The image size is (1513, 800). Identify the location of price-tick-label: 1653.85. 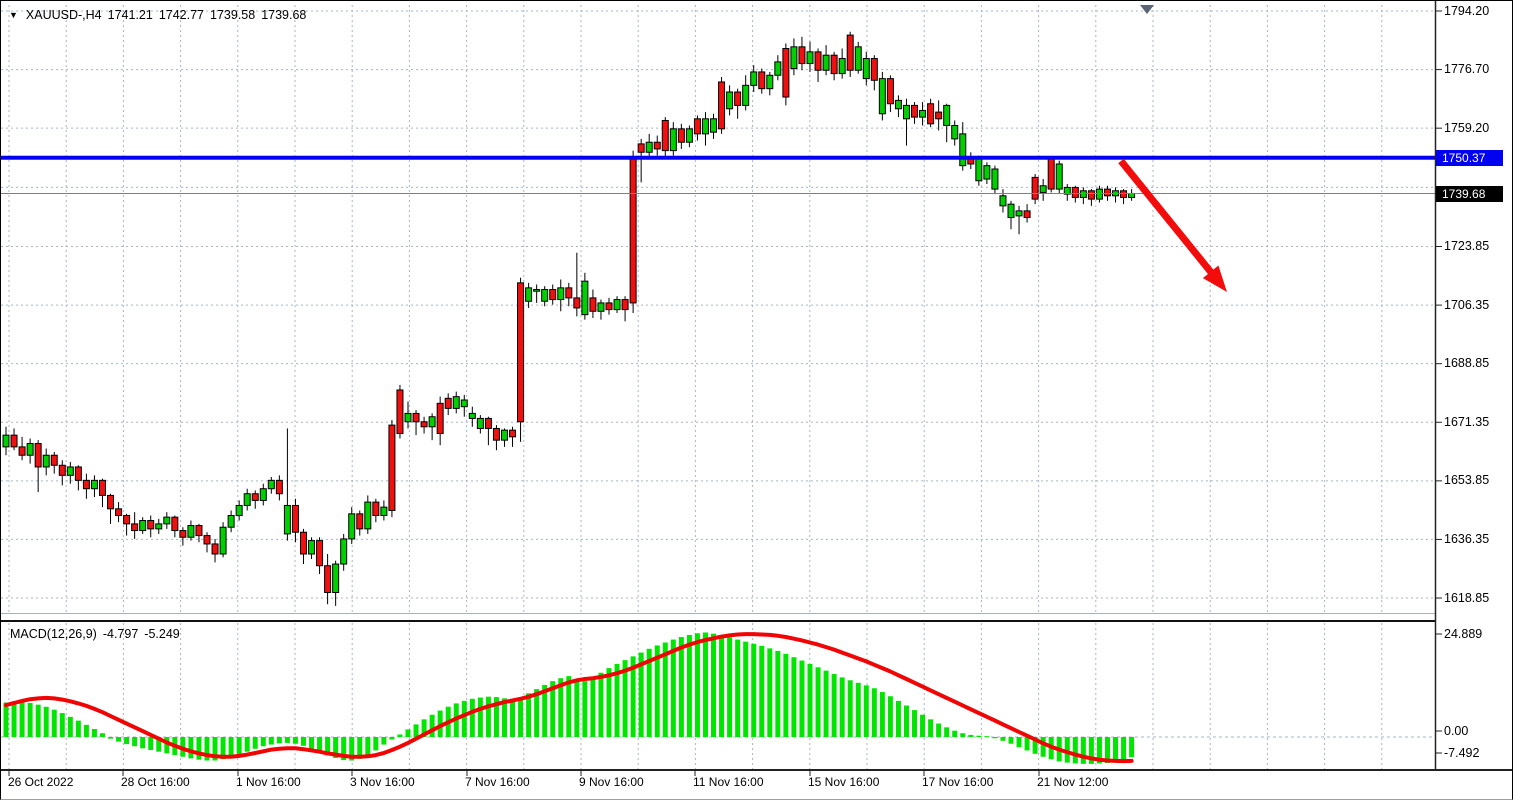
(1467, 480).